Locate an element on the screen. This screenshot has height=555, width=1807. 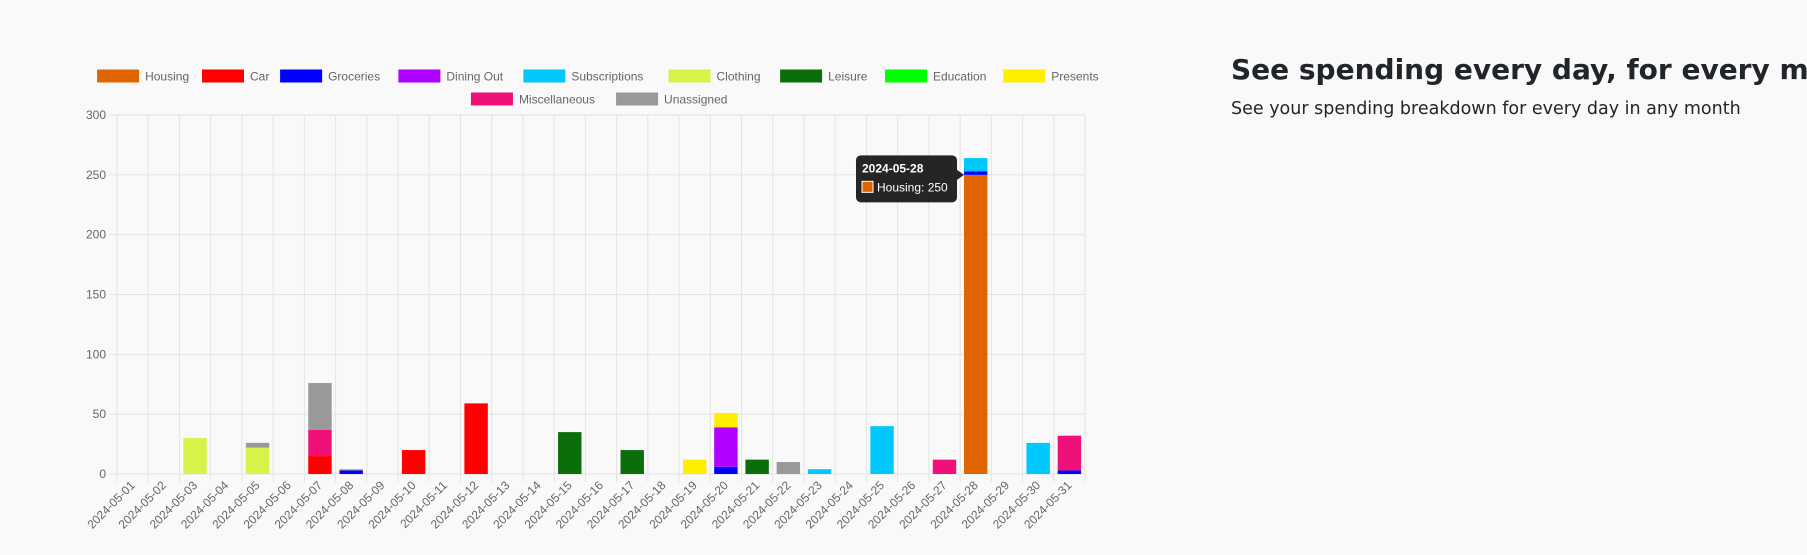
legend-item-presents: Presents is located at coordinates (1051, 76).